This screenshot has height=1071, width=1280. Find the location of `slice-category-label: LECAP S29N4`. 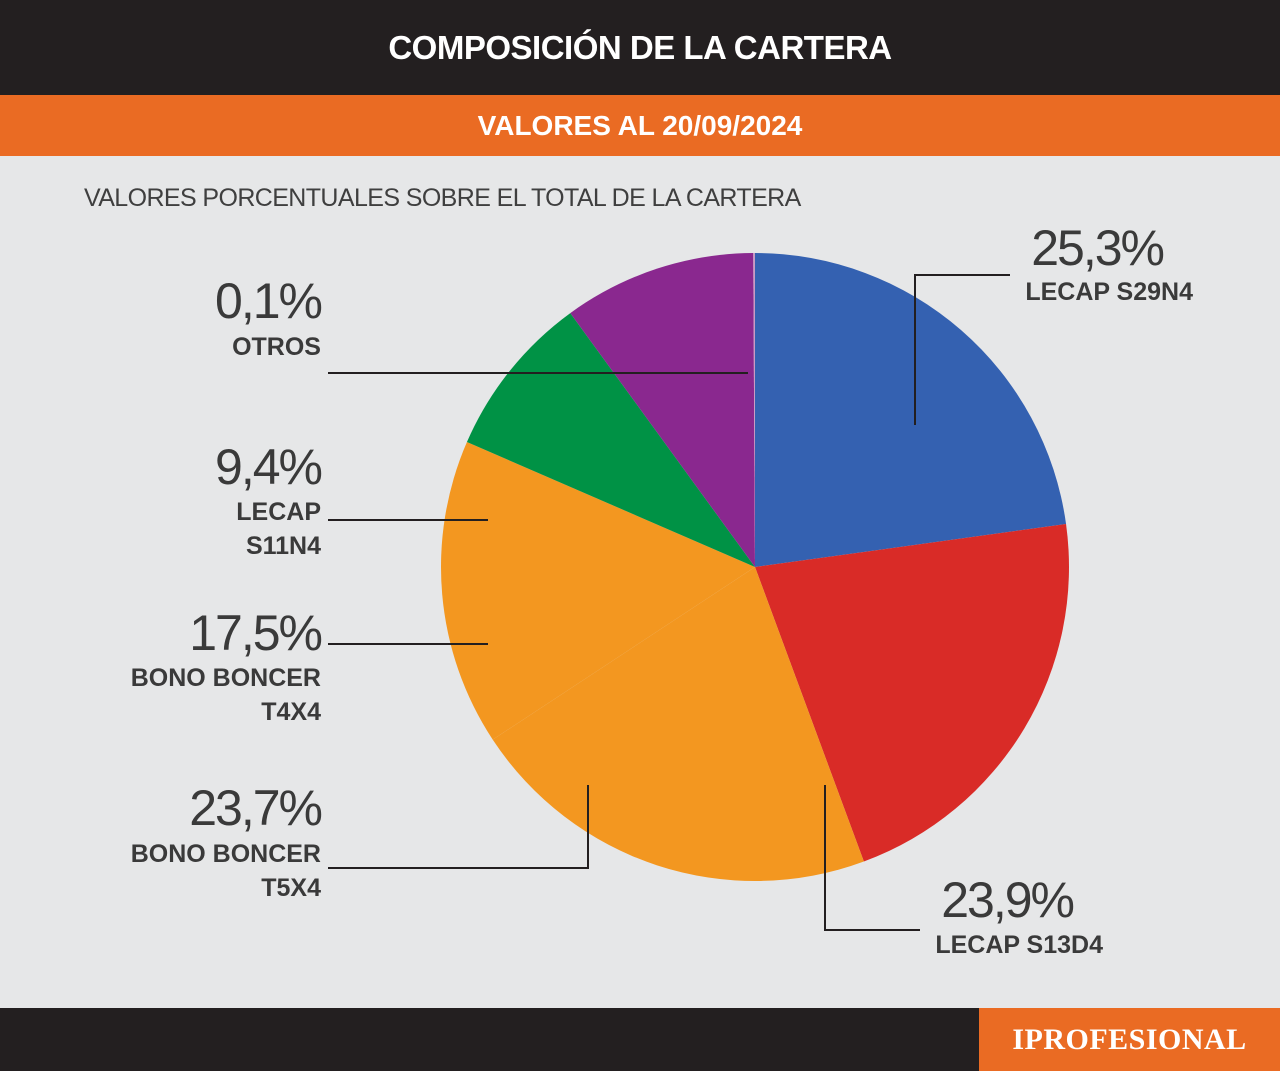

slice-category-label: LECAP S29N4 is located at coordinates (1109, 292).